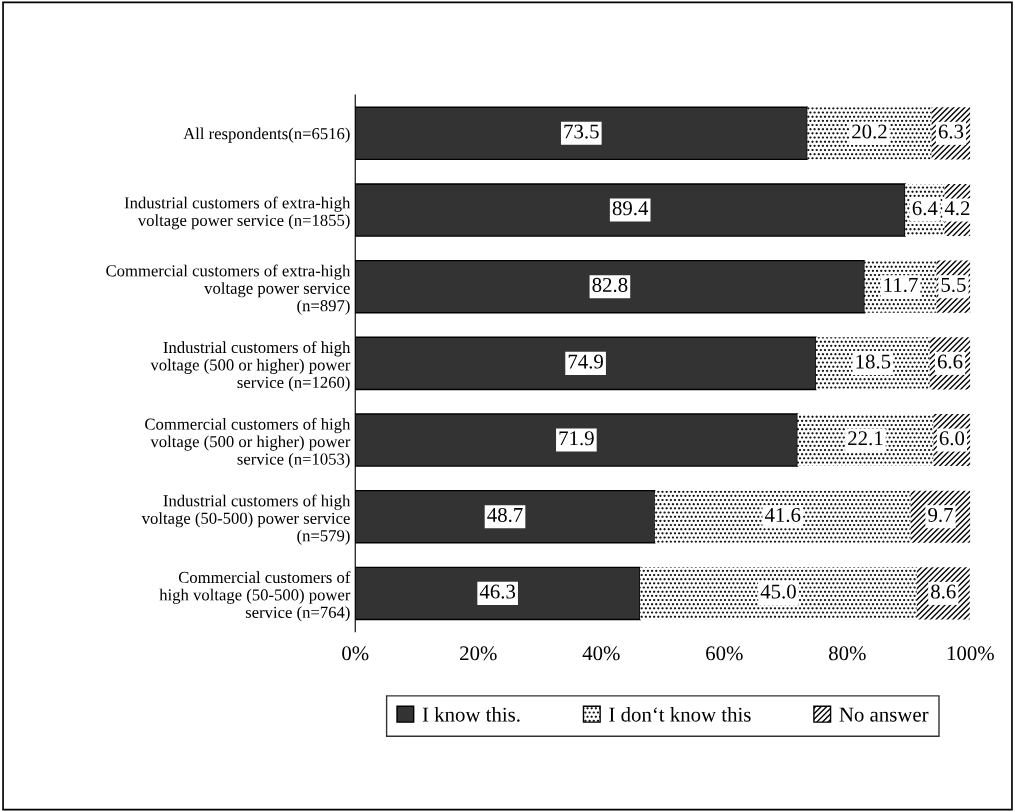 Image resolution: width=1015 pixels, height=812 pixels. I want to click on data-label: 46.3, so click(497, 591).